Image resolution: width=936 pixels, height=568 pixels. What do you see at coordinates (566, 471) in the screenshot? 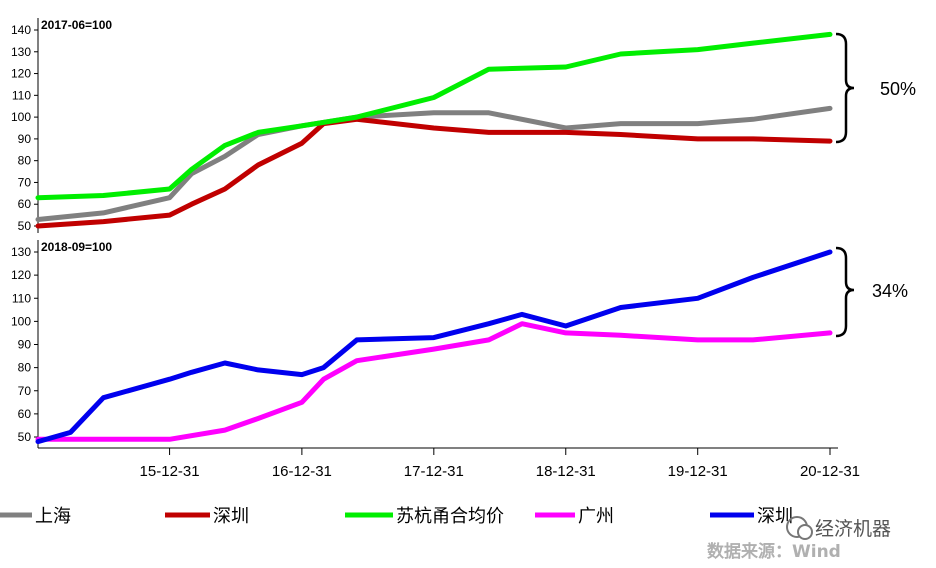
I see `x-tick-label: 18-12-31` at bounding box center [566, 471].